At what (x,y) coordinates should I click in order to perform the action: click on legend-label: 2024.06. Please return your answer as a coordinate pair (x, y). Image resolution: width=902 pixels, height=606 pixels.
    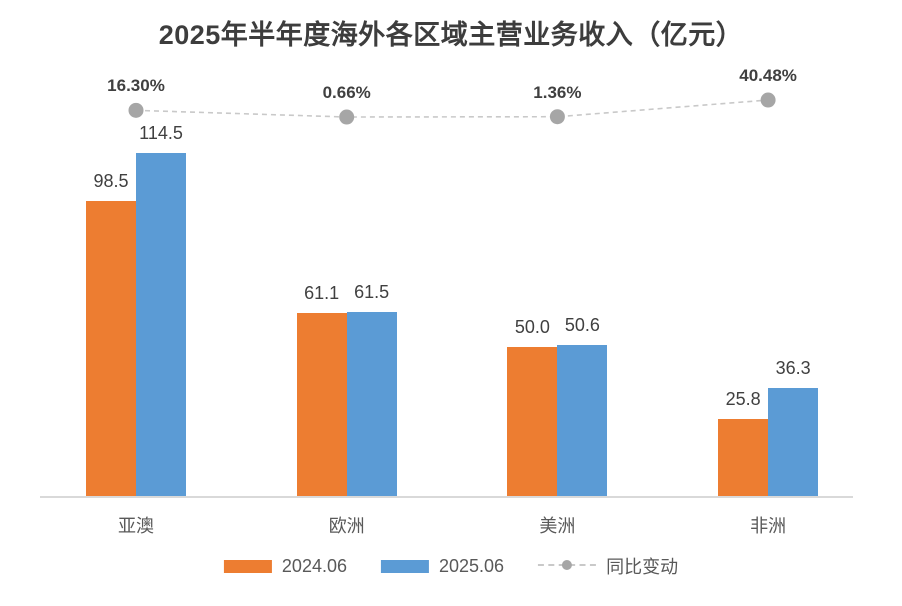
    Looking at the image, I should click on (314, 565).